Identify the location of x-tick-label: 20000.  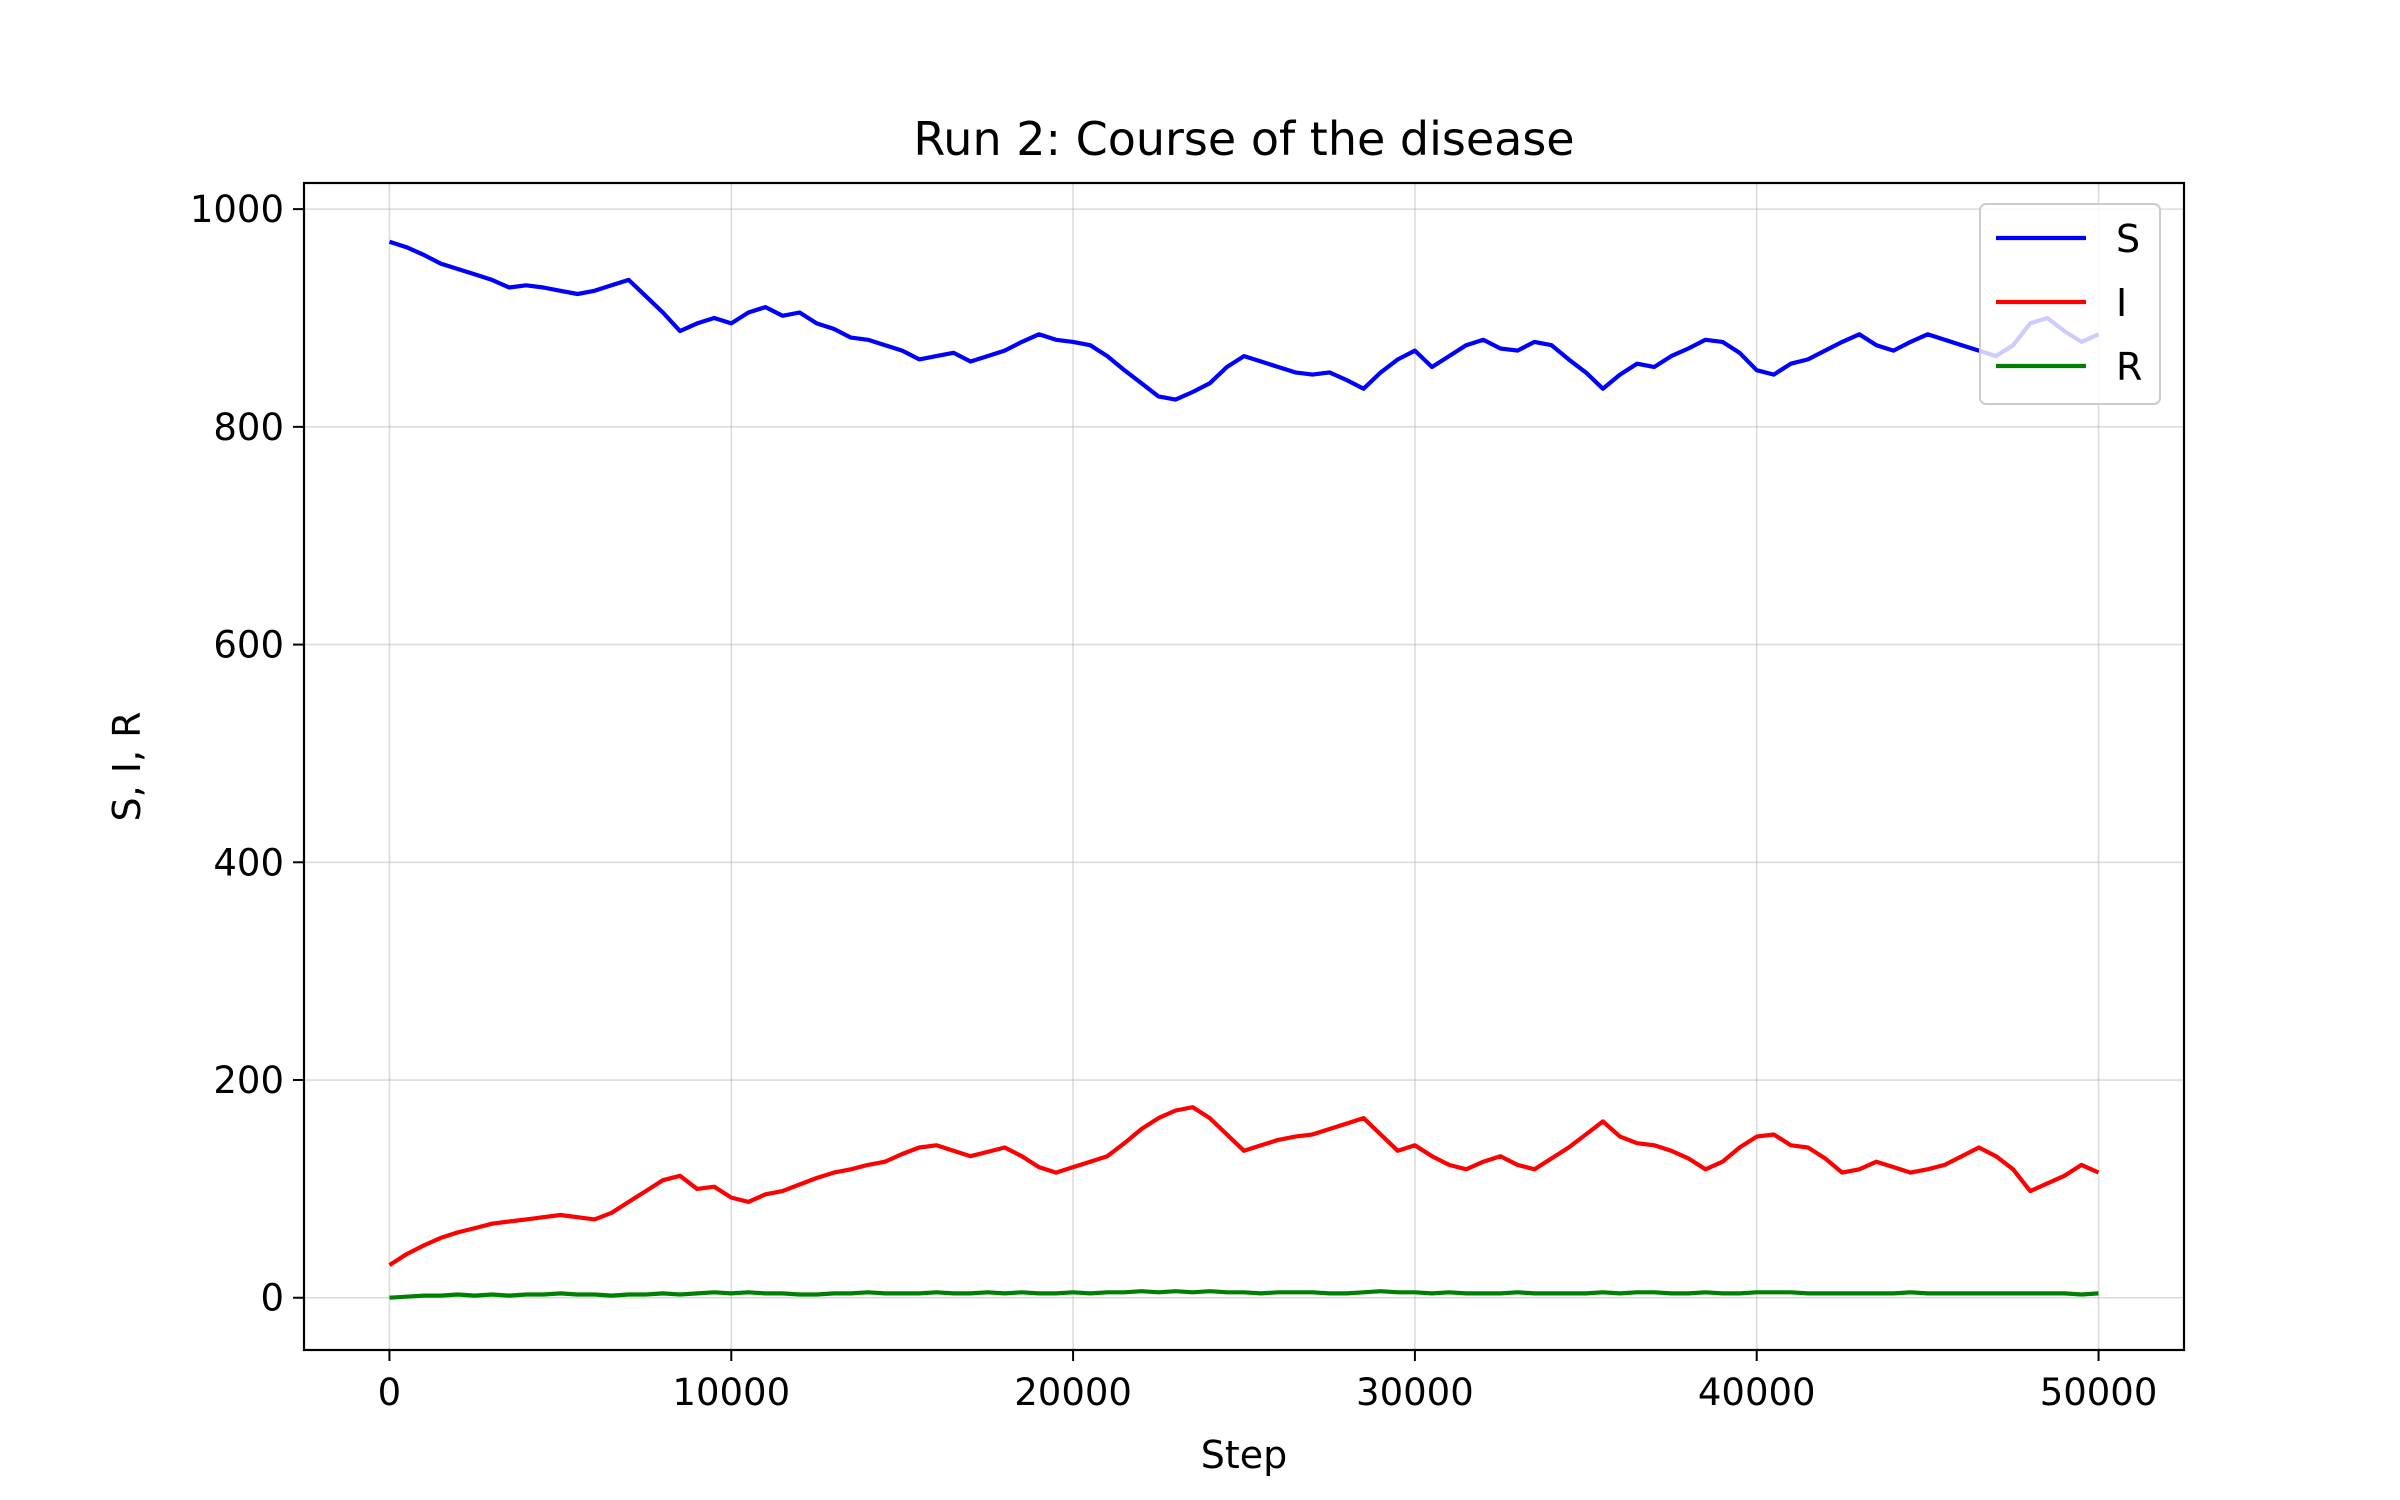
(1073, 1392).